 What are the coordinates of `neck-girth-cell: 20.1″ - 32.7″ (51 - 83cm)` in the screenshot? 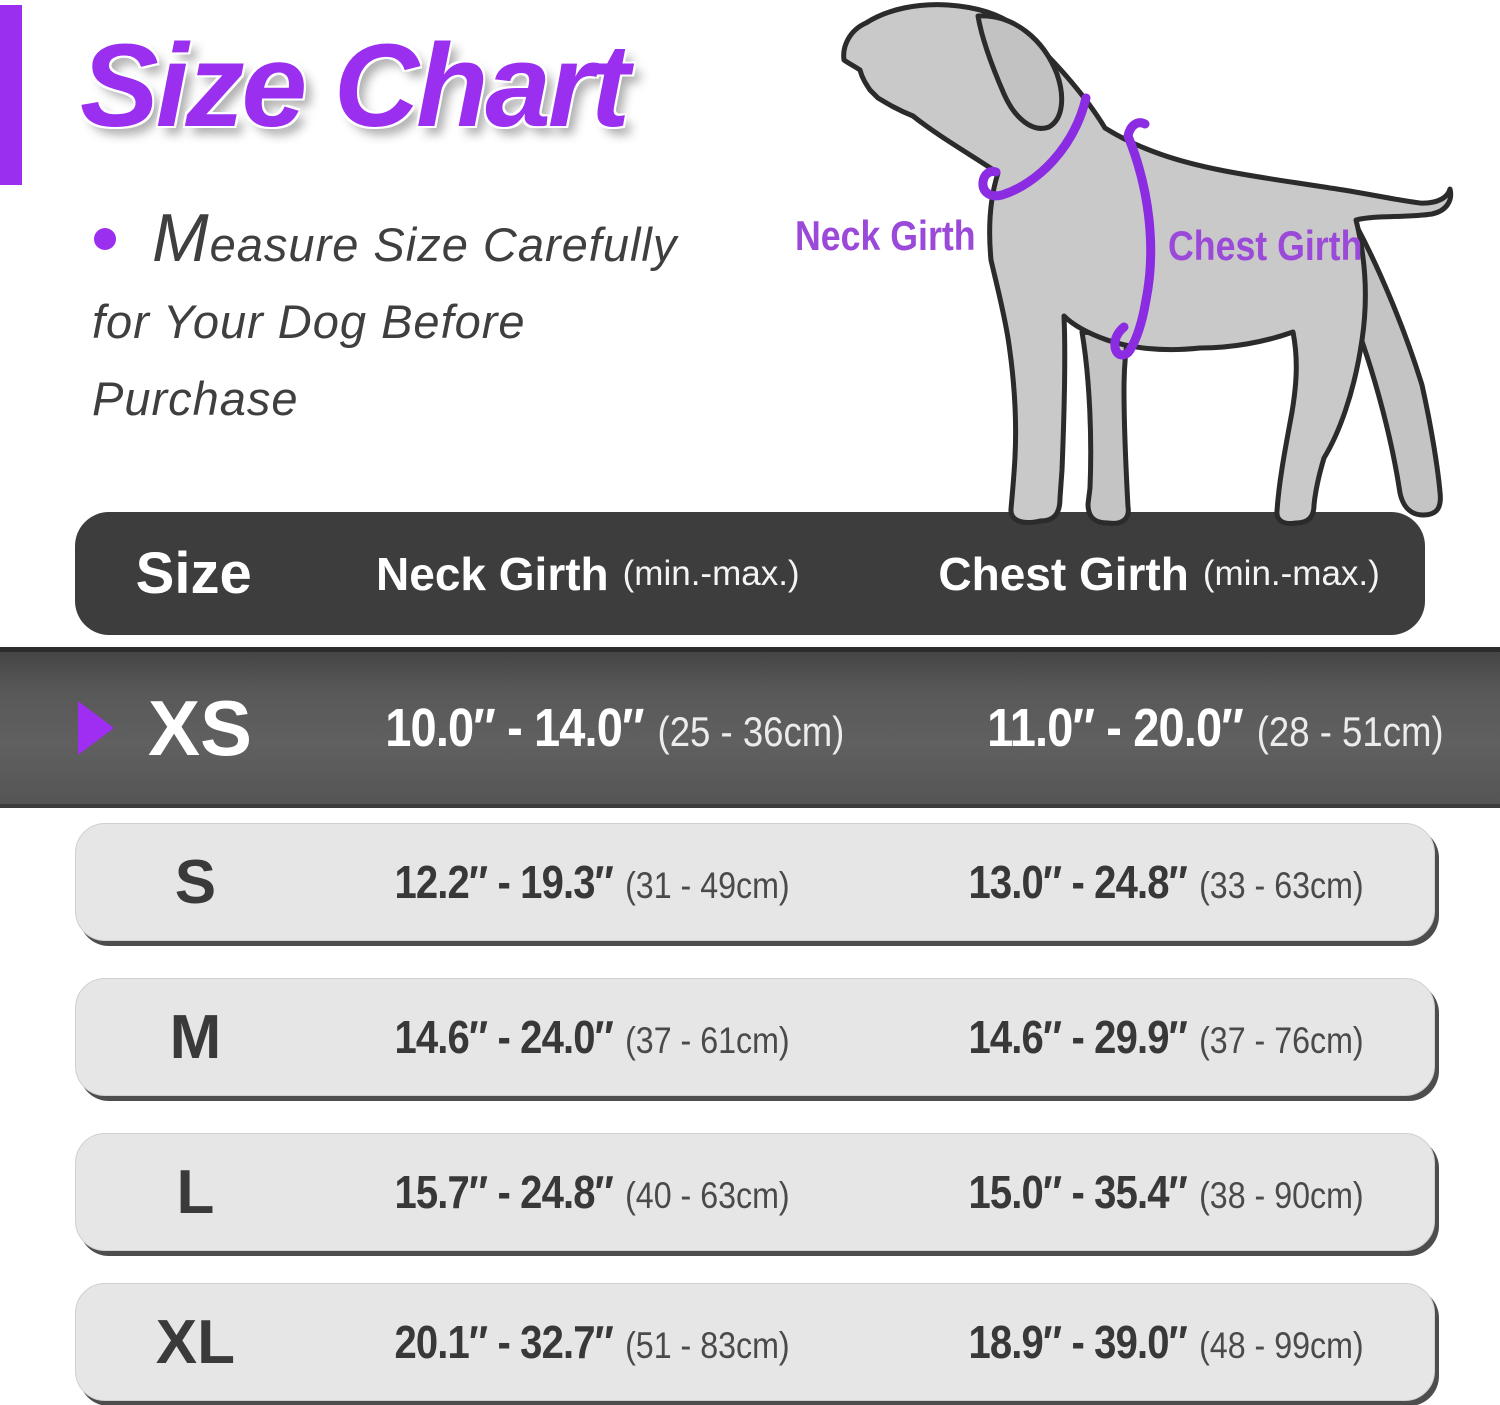 It's located at (592, 1342).